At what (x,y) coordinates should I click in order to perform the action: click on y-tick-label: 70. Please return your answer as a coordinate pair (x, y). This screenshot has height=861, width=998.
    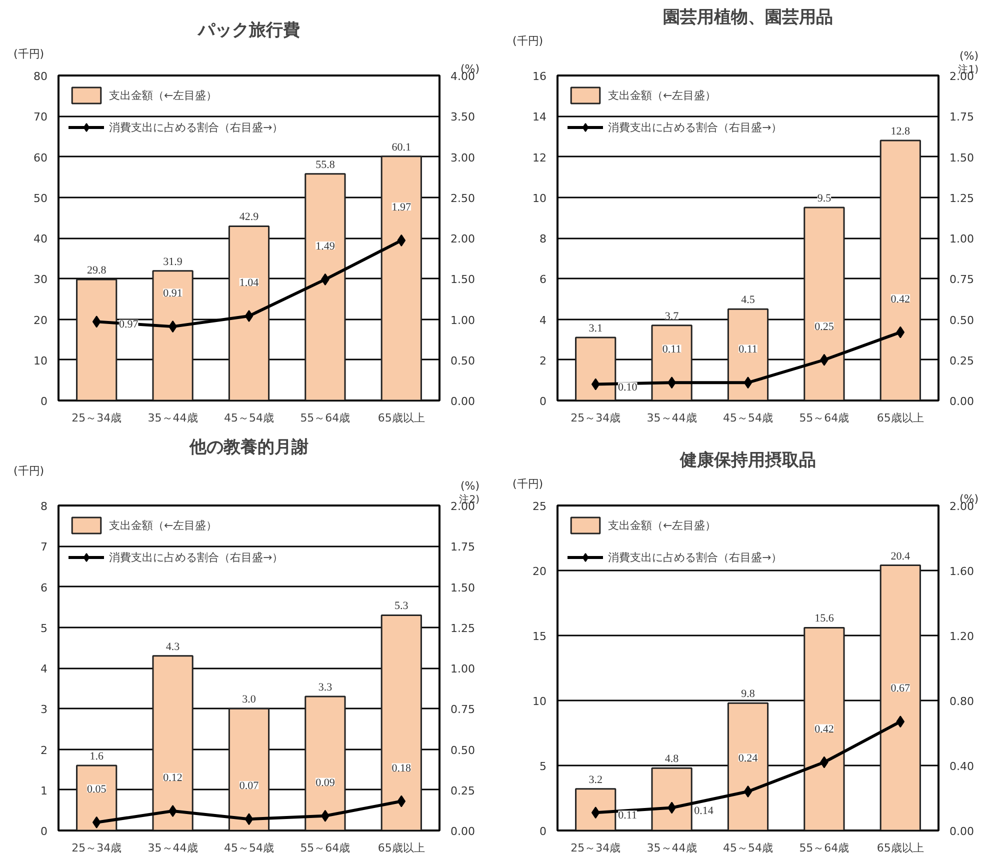
    Looking at the image, I should click on (41, 117).